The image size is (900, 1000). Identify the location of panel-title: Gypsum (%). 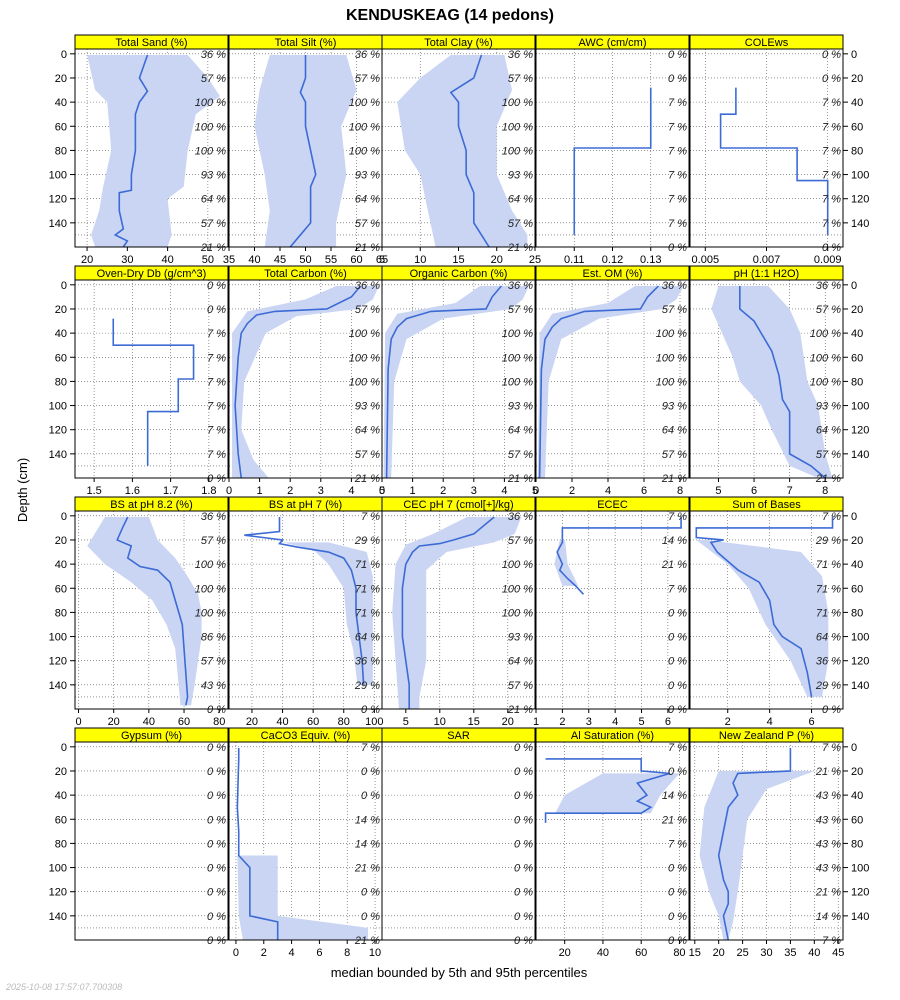
(151, 736).